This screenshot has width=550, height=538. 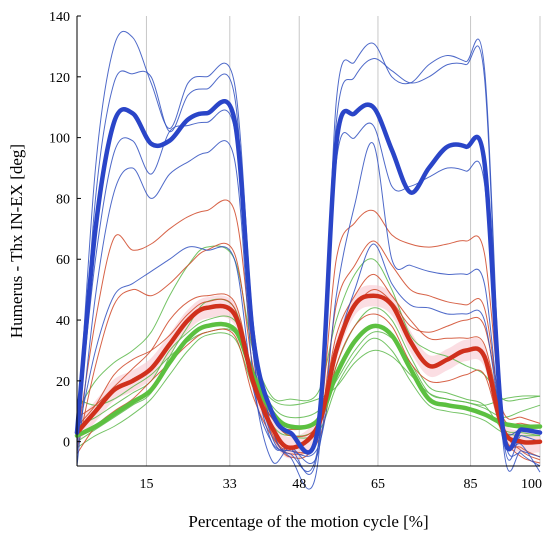 What do you see at coordinates (63, 199) in the screenshot?
I see `y-tick-label-80: 80` at bounding box center [63, 199].